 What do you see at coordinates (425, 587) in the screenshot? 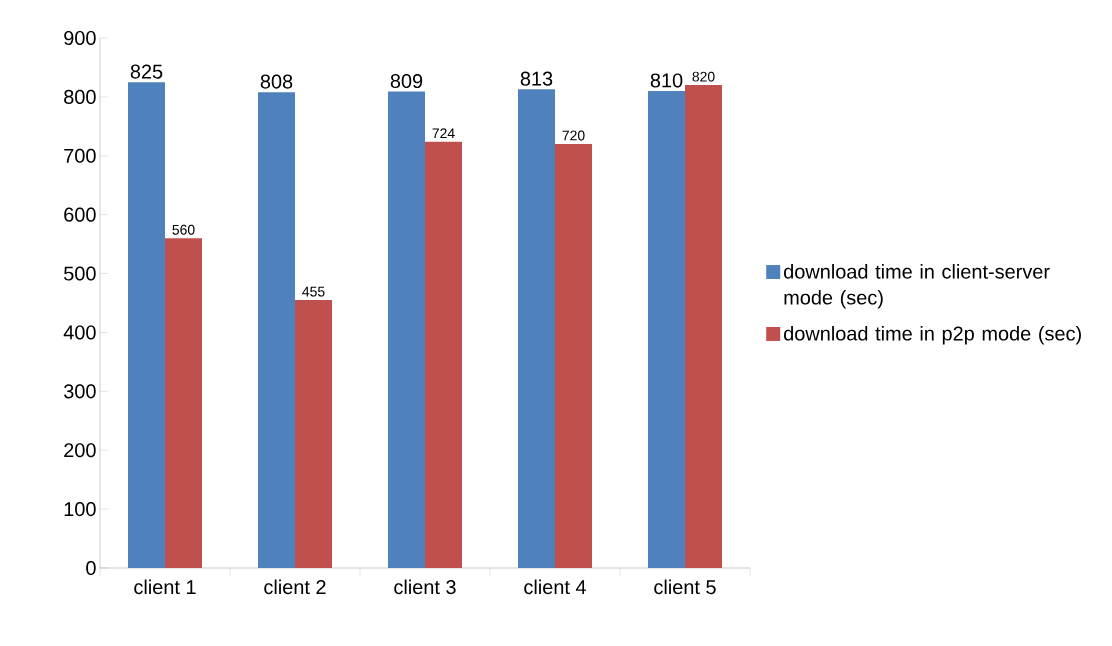
I see `x-tick-label: client 3` at bounding box center [425, 587].